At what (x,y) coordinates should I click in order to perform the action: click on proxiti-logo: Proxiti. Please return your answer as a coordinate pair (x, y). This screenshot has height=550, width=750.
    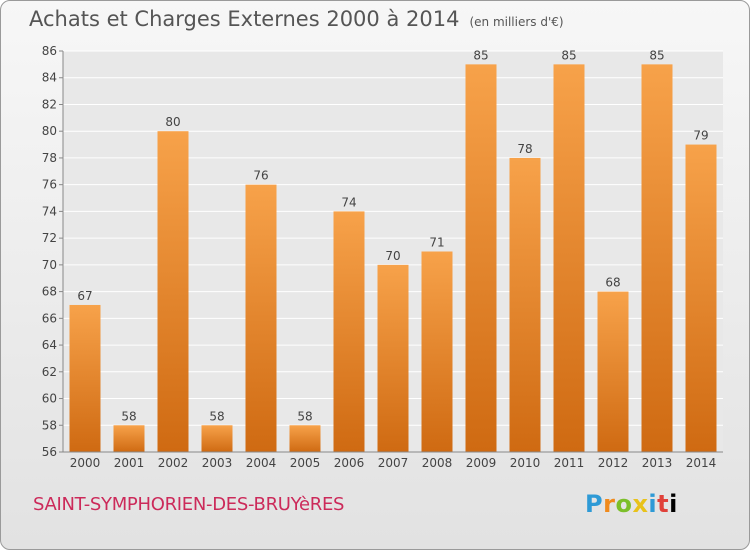
    Looking at the image, I should click on (631, 504).